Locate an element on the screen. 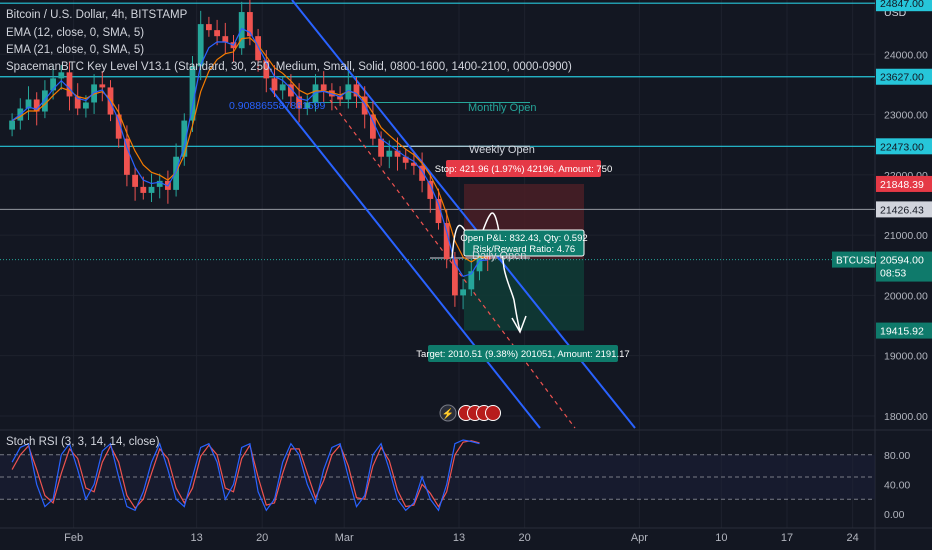 The height and width of the screenshot is (550, 932). stoch-rsi-pane is located at coordinates (437, 475).